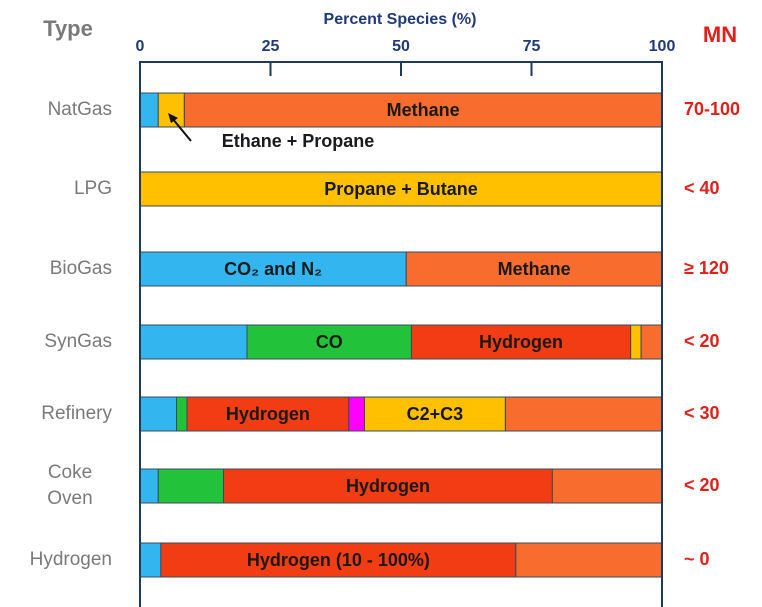 The image size is (762, 607). What do you see at coordinates (662, 46) in the screenshot?
I see `x-tick-label: 100` at bounding box center [662, 46].